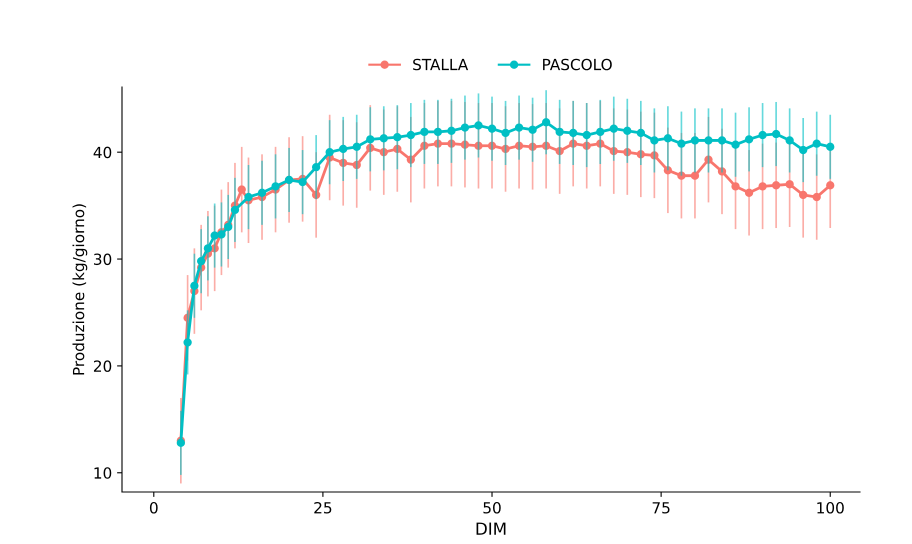 The height and width of the screenshot is (544, 912). I want to click on x-tick-label: 50, so click(492, 508).